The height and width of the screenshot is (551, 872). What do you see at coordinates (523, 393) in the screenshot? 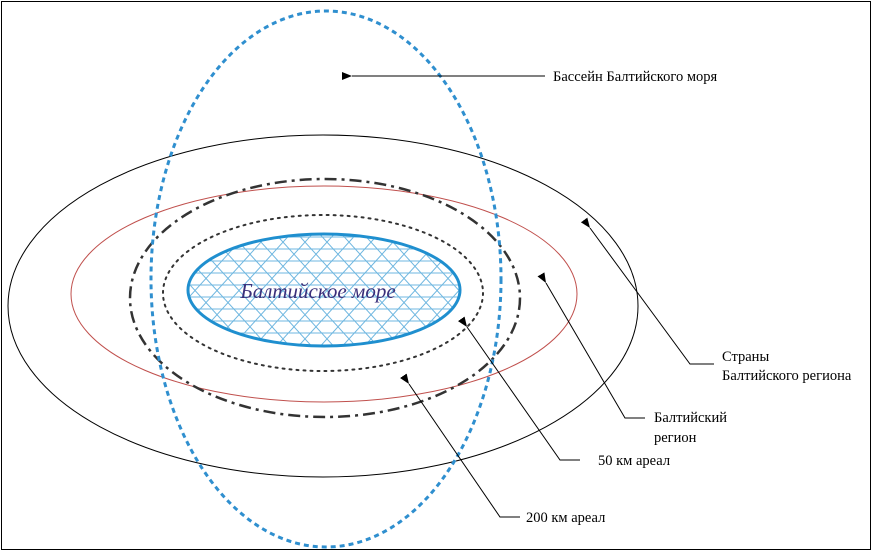
I see `zone50-leader` at bounding box center [523, 393].